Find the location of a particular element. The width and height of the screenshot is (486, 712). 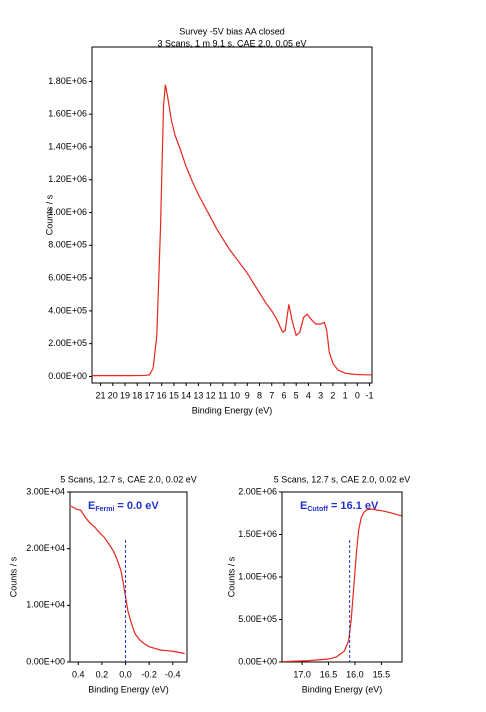

x-tick-label: 15 is located at coordinates (174, 395).